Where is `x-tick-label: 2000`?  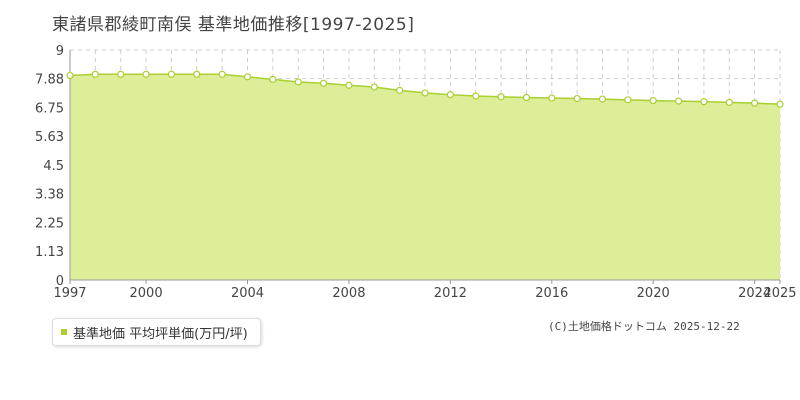 x-tick-label: 2000 is located at coordinates (146, 293).